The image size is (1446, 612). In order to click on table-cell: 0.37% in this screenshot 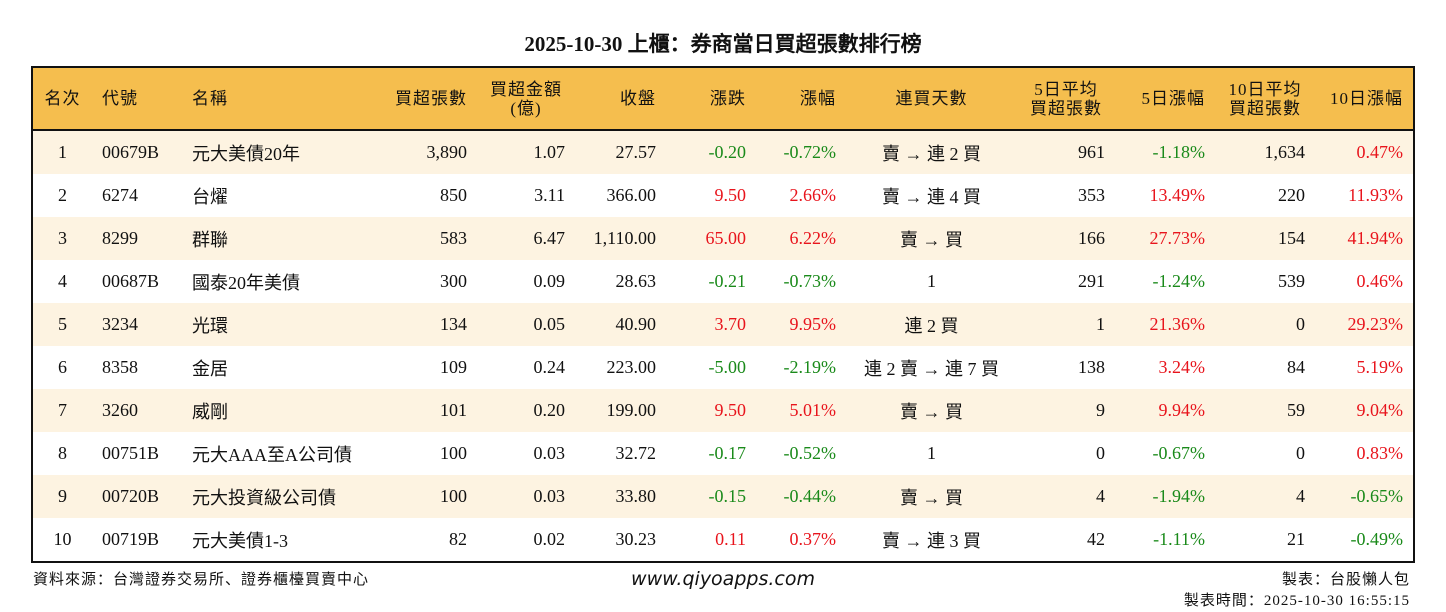, I will do `click(813, 539)`.